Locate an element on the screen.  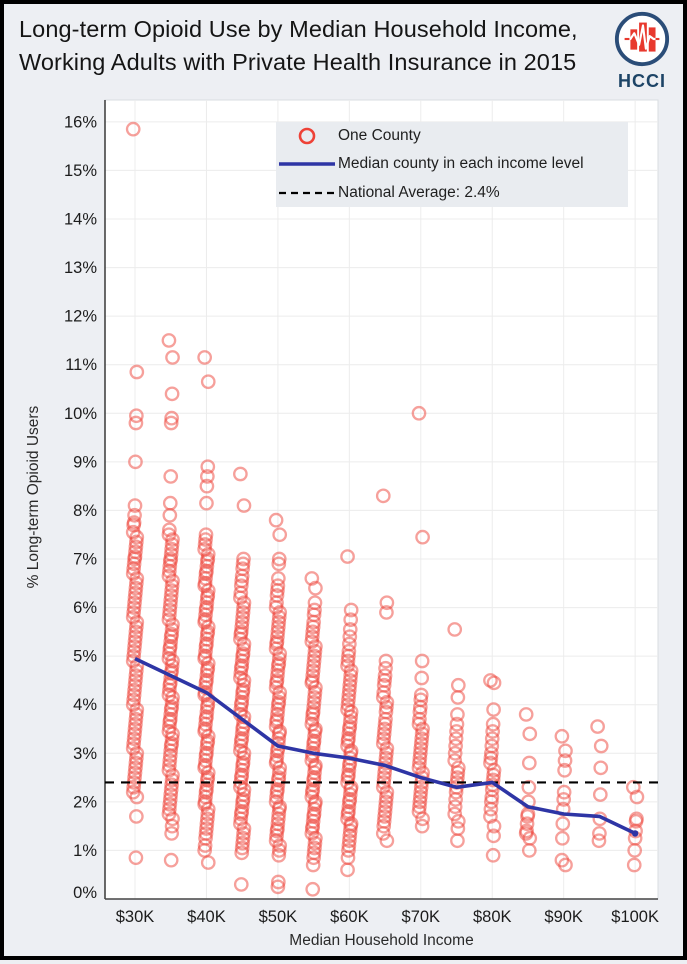
svg-text: 6% is located at coordinates (85, 608).